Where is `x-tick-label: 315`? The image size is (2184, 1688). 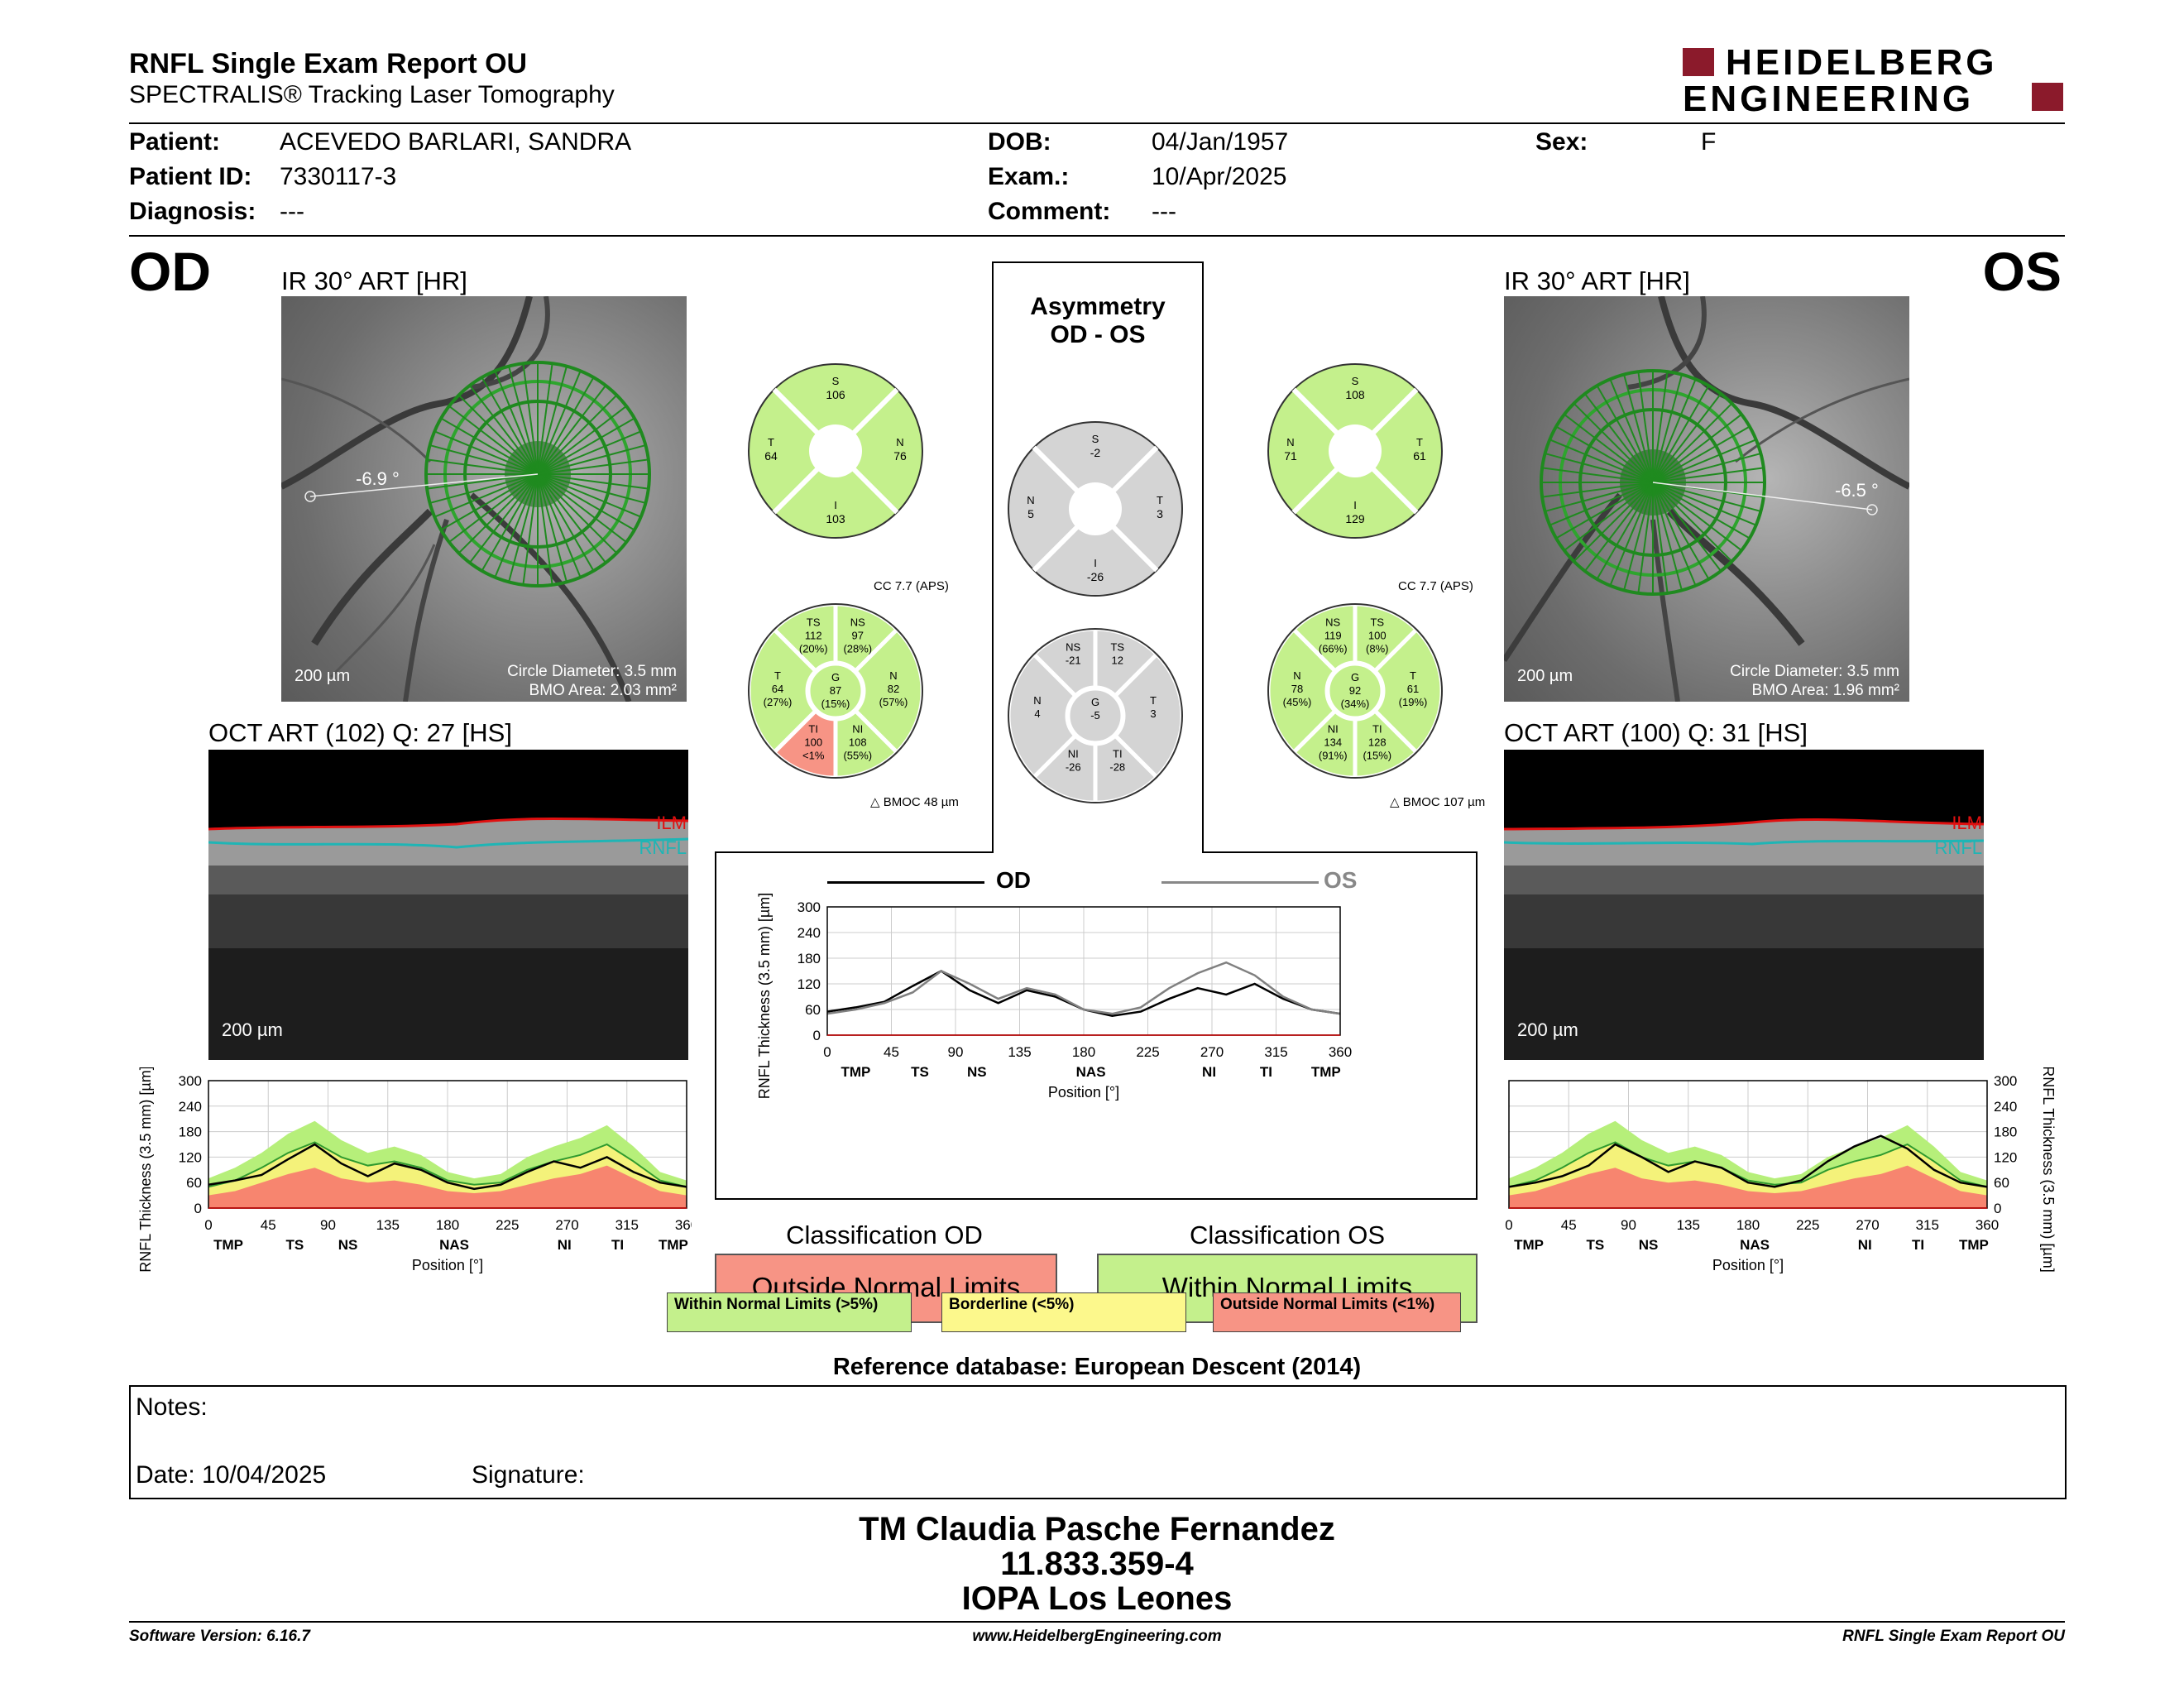 x-tick-label: 315 is located at coordinates (627, 1225).